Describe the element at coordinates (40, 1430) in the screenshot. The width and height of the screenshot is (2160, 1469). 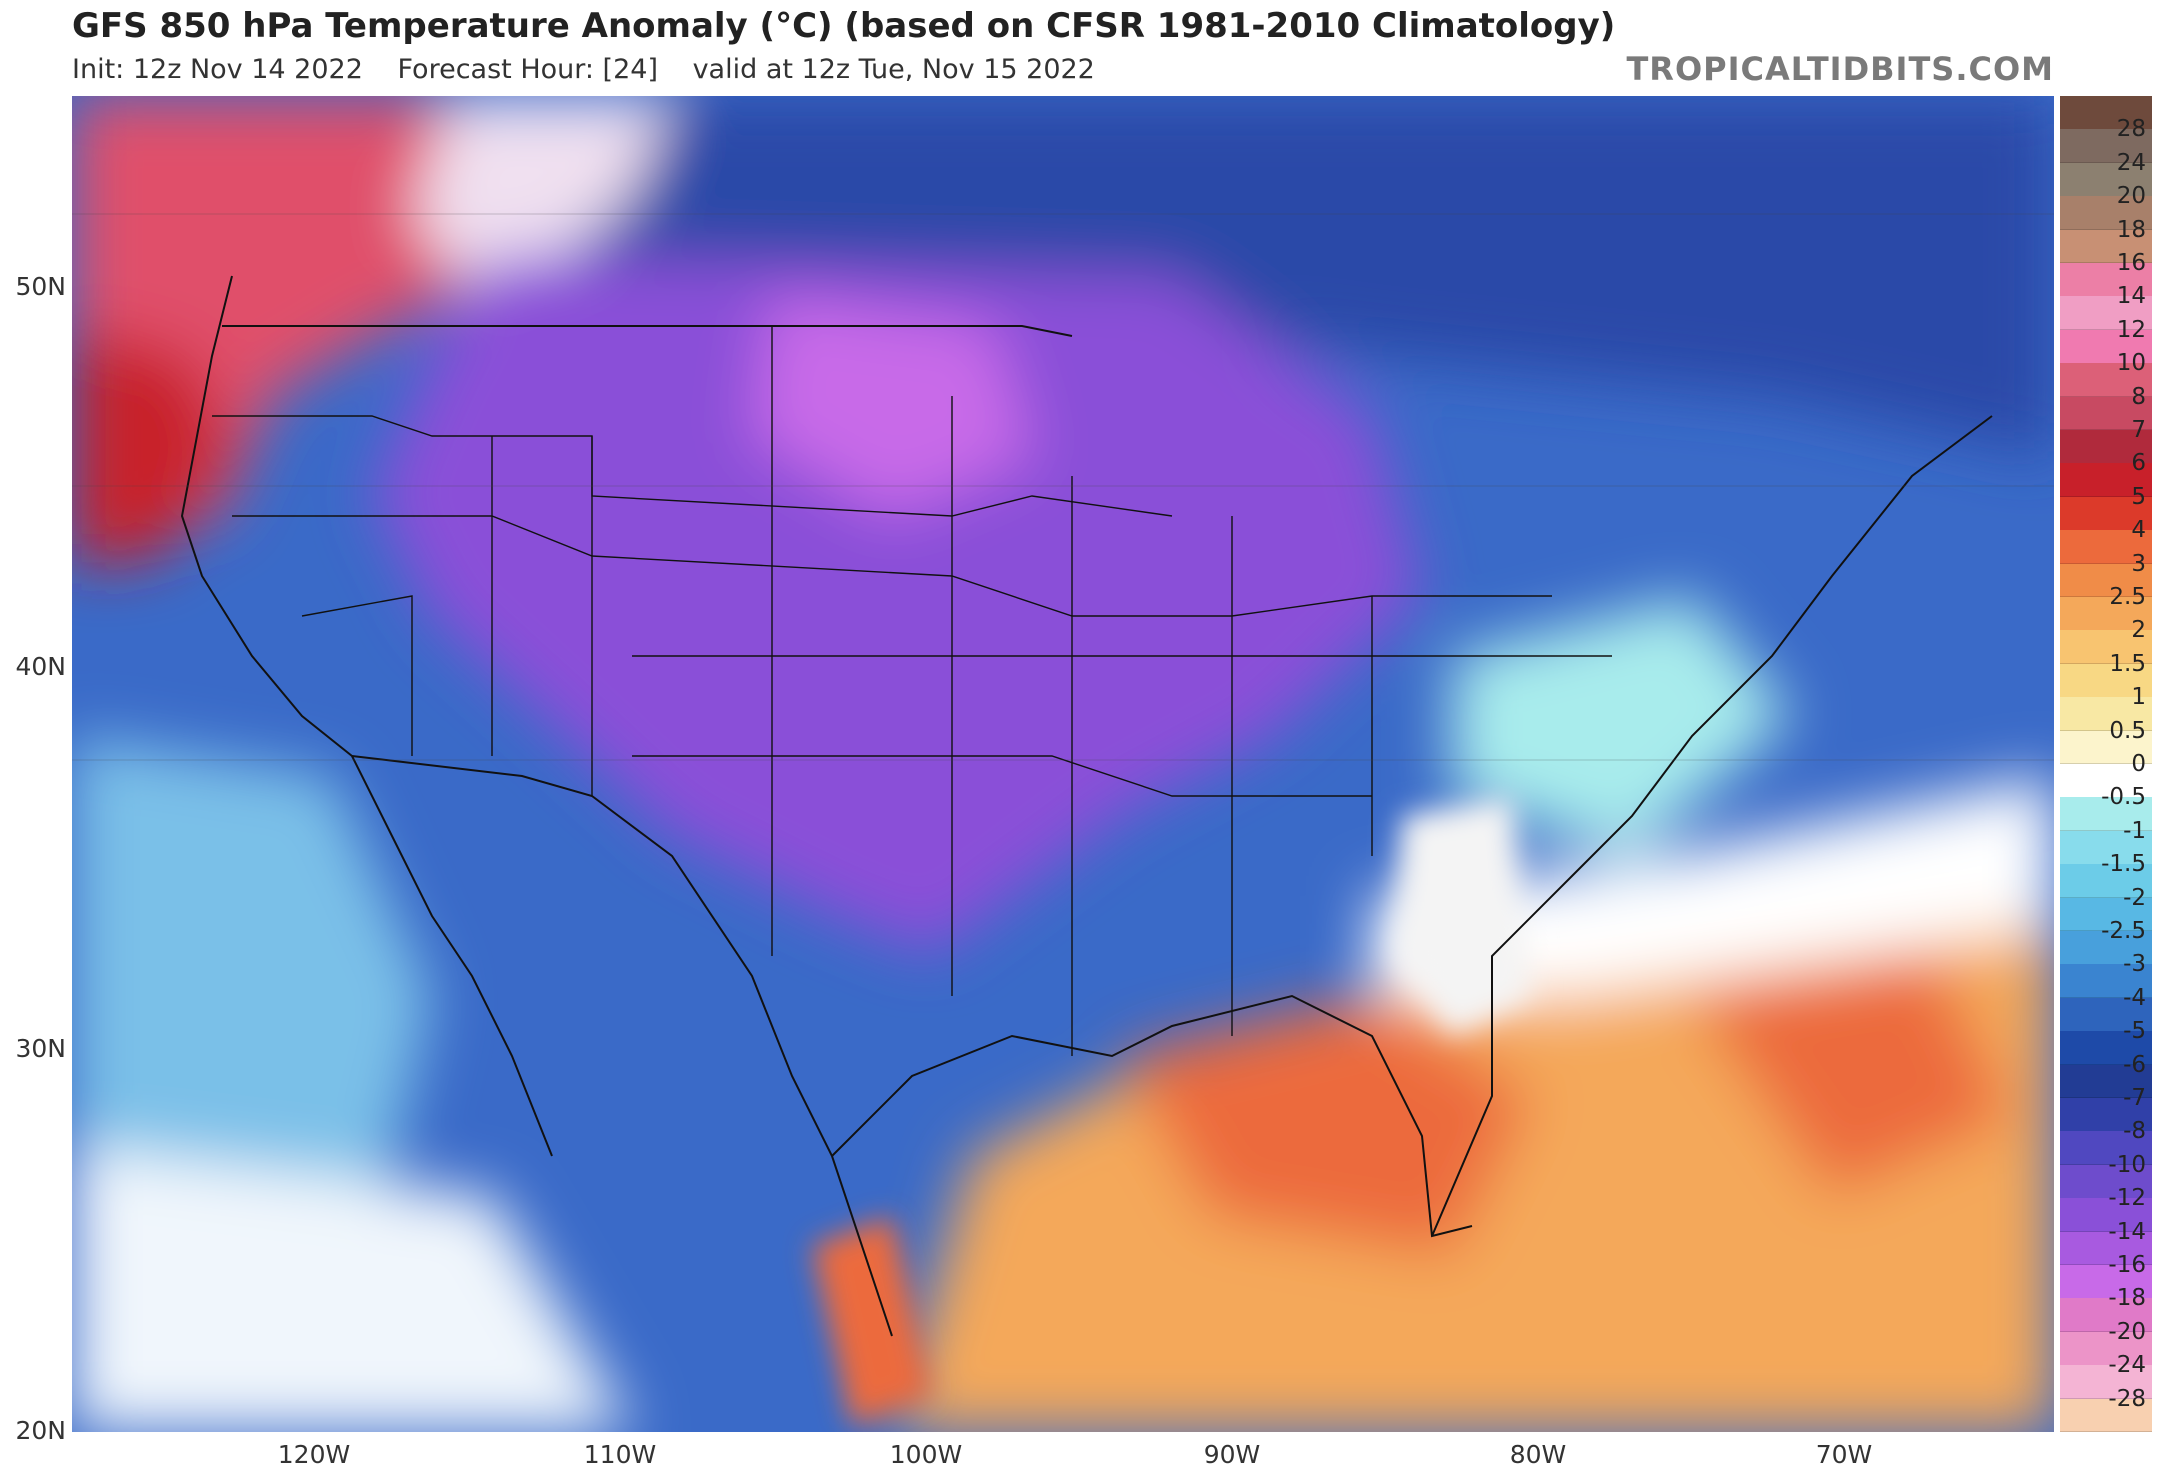
I see `lat-label-20n: 20N` at that location.